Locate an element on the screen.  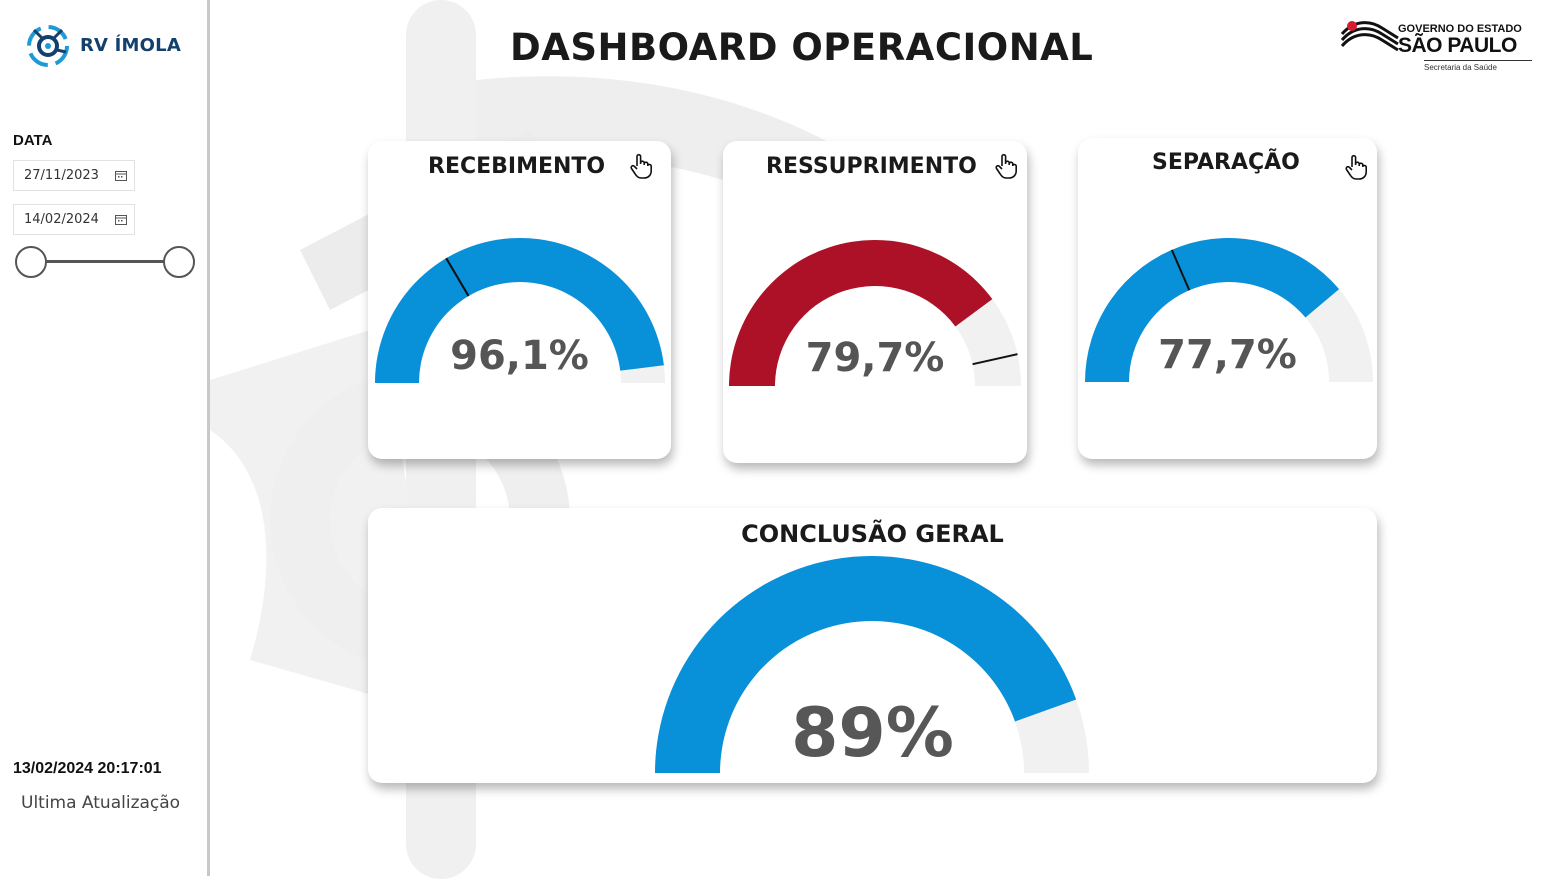
page-title: DASHBOARD OPERACIONAL is located at coordinates (802, 47).